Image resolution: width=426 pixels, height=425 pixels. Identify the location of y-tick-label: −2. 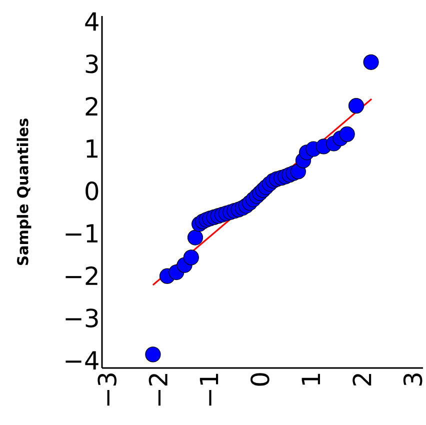
(82, 275).